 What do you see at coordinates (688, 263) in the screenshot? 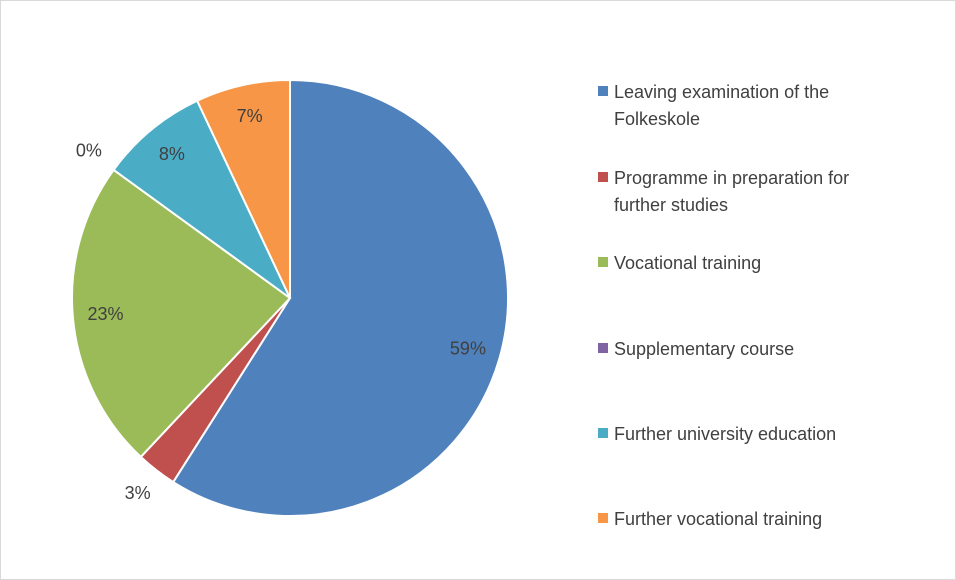
I see `legend-label: Vocational training` at bounding box center [688, 263].